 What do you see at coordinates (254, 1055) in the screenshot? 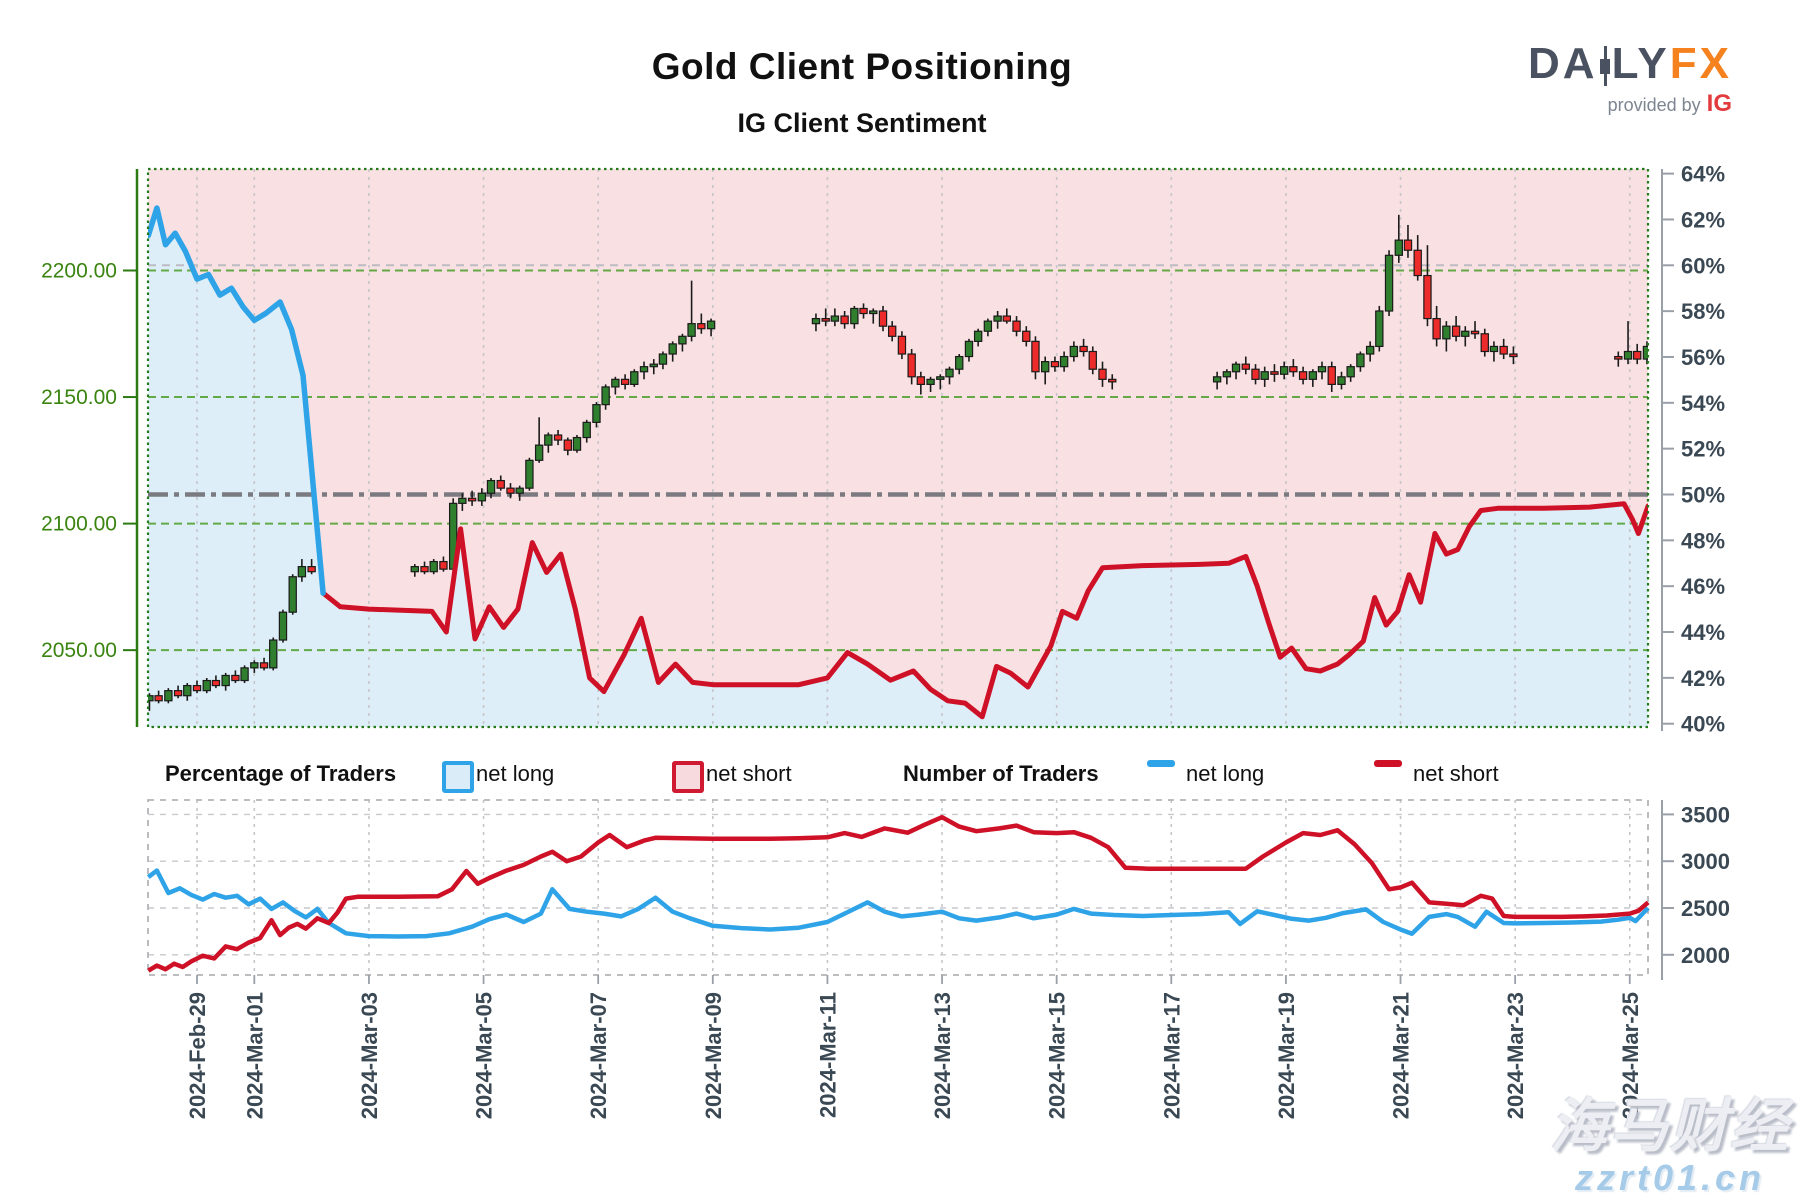
I see `x-tick-label: 2024-Mar-01` at bounding box center [254, 1055].